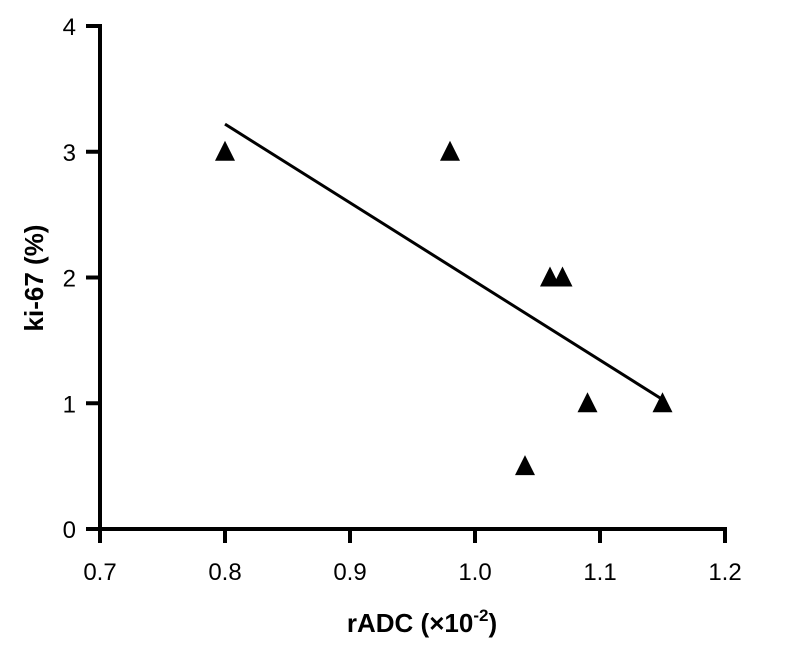 Image resolution: width=800 pixels, height=650 pixels. I want to click on x-axis-title: rADC (×10-2), so click(422, 622).